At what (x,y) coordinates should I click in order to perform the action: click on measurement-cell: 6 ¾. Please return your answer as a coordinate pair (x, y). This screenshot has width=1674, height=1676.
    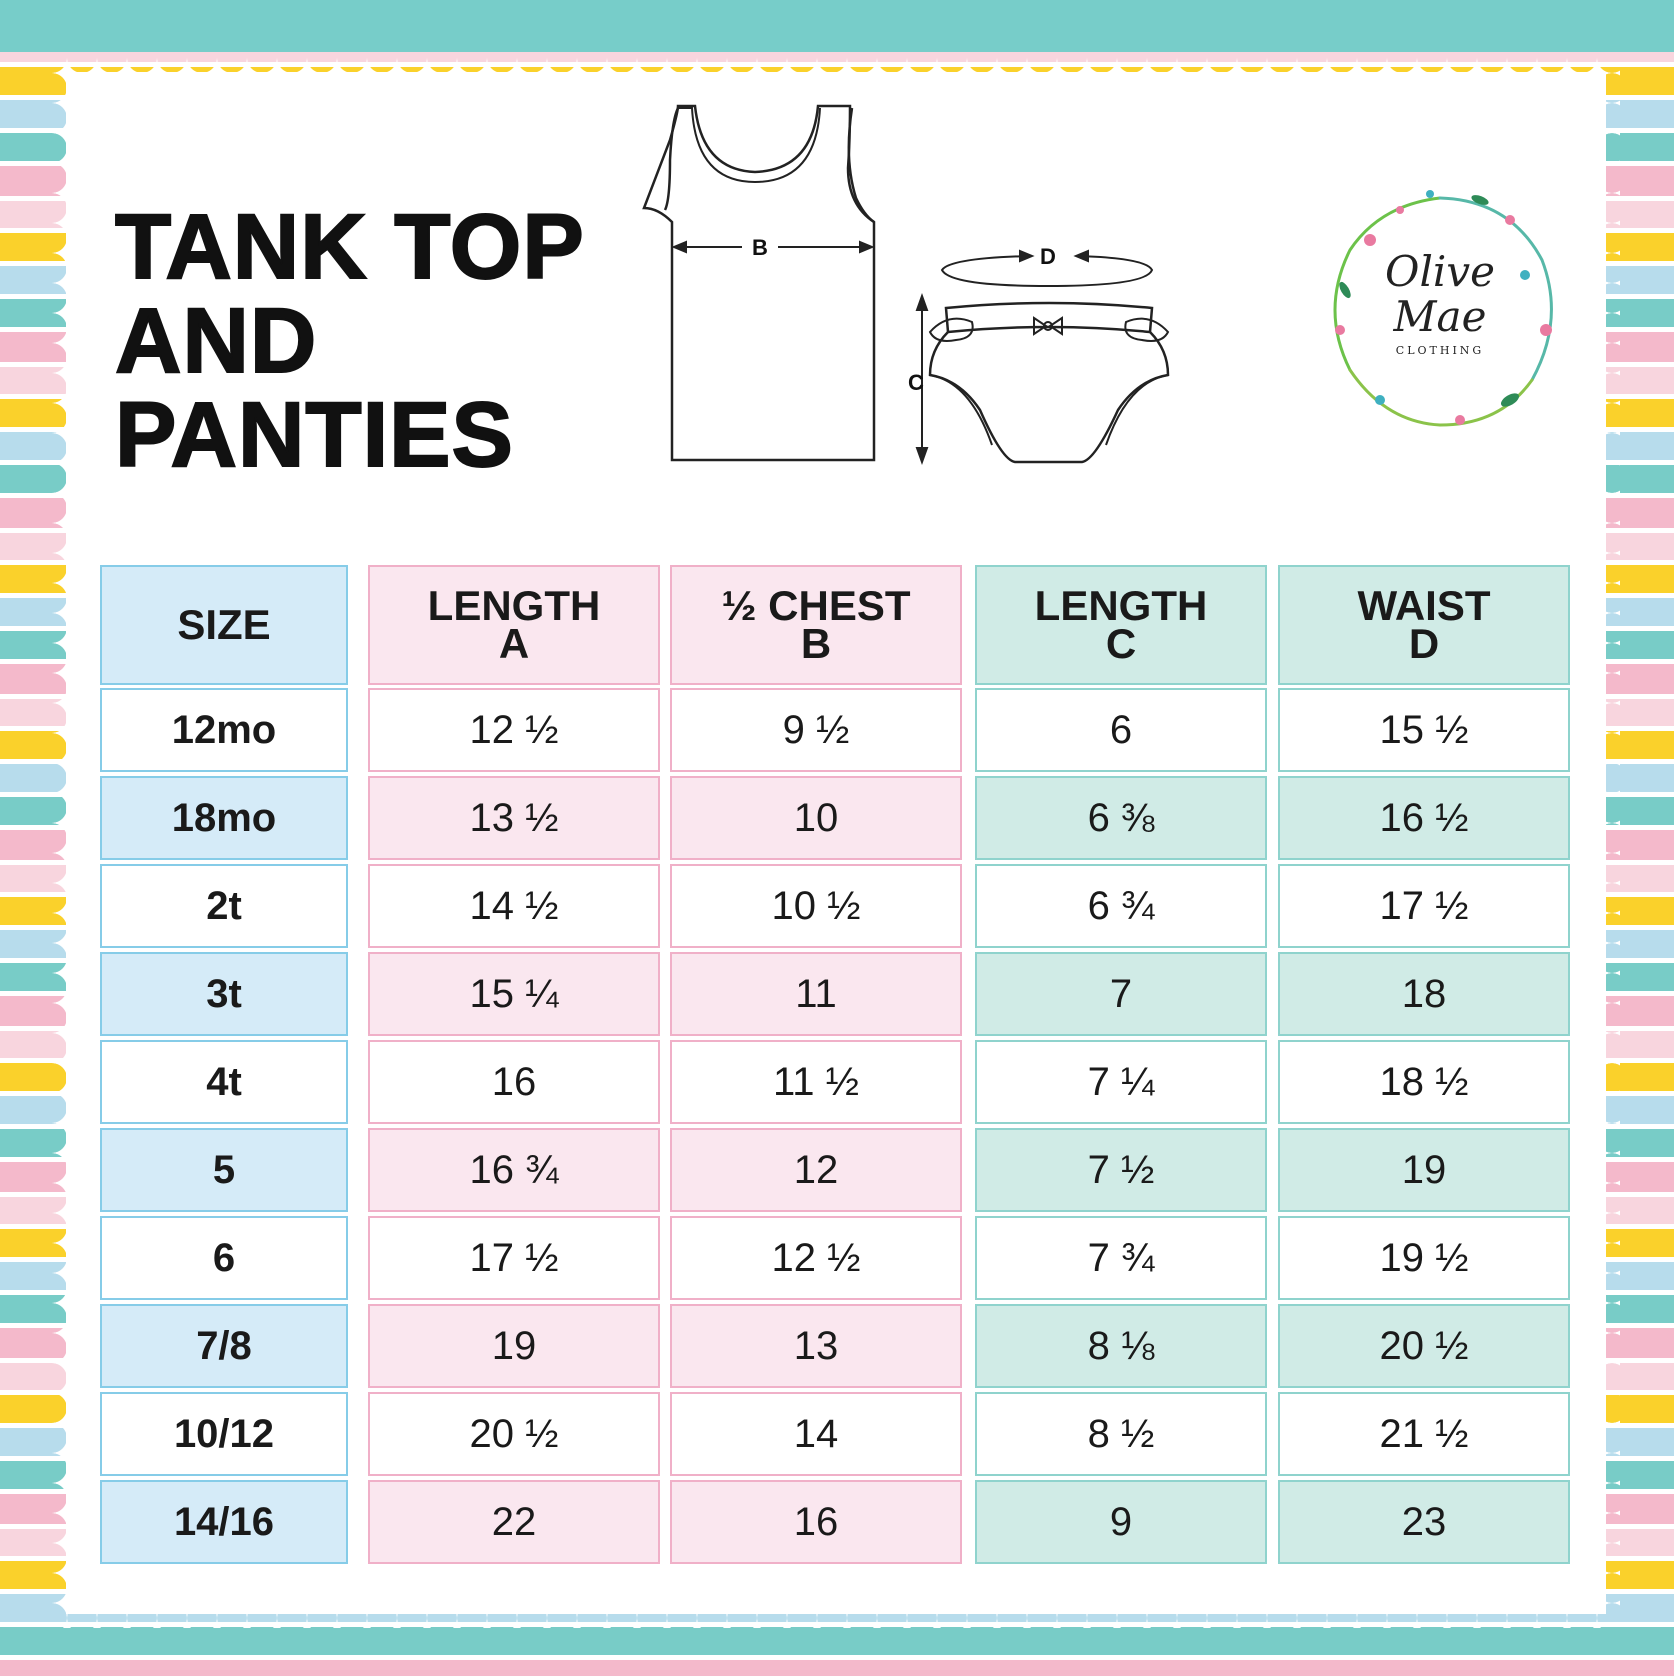
    Looking at the image, I should click on (1121, 906).